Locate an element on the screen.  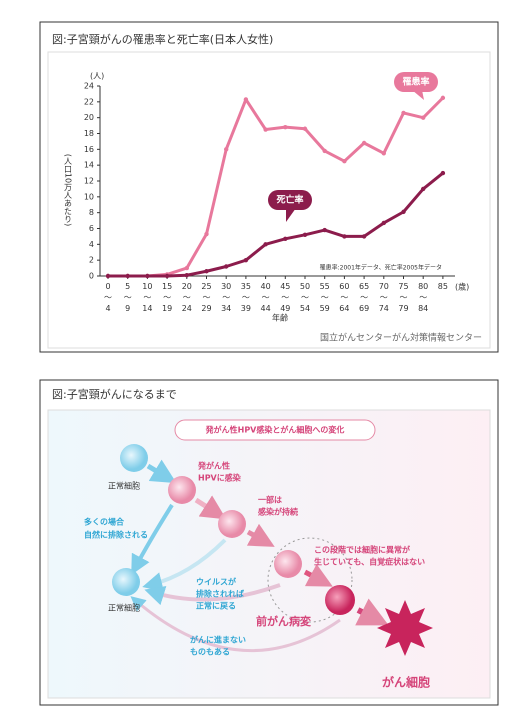
label: ウイルスが is located at coordinates (216, 582).